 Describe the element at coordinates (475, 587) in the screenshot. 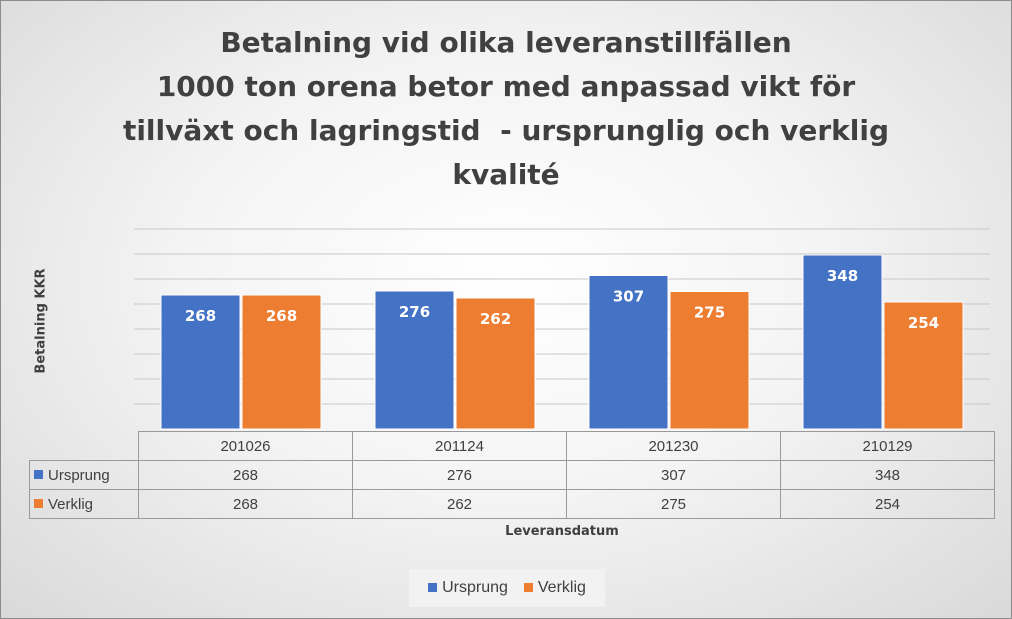

I see `legend-label: Ursprung` at that location.